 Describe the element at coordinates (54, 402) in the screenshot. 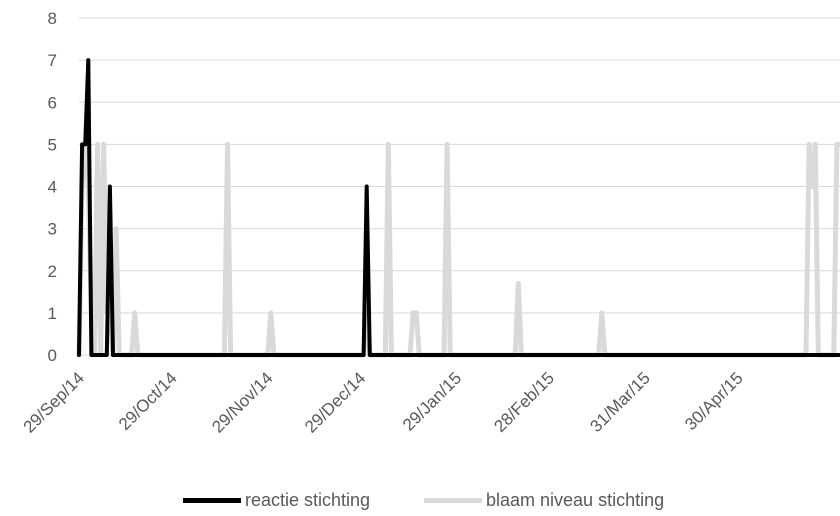

I see `x-tick-label: 29/Sep/14` at that location.